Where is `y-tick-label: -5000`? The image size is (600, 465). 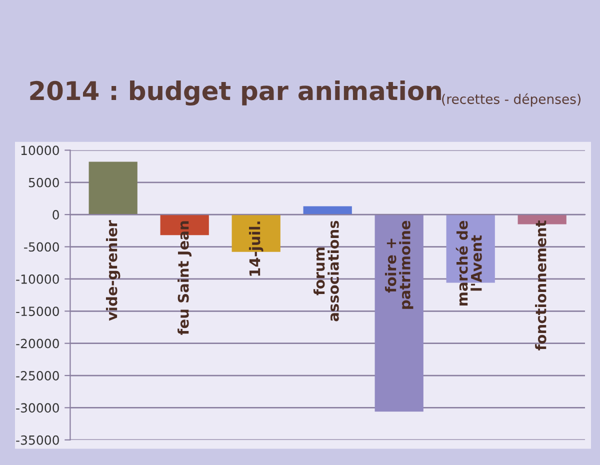 y-tick-label: -5000 is located at coordinates (41, 247).